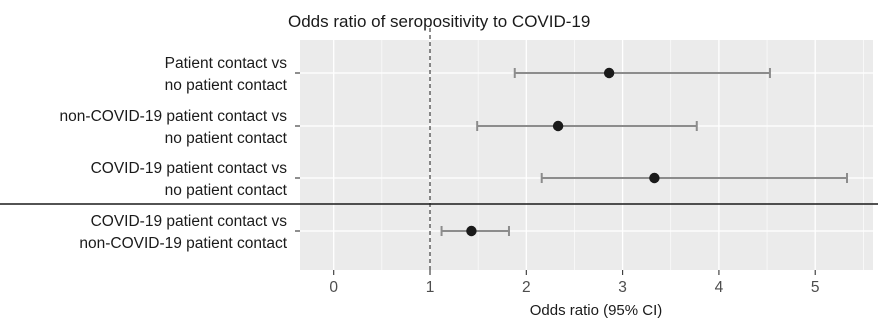 The width and height of the screenshot is (878, 320). I want to click on x-axis-title: Odds ratio (95% CI), so click(596, 310).